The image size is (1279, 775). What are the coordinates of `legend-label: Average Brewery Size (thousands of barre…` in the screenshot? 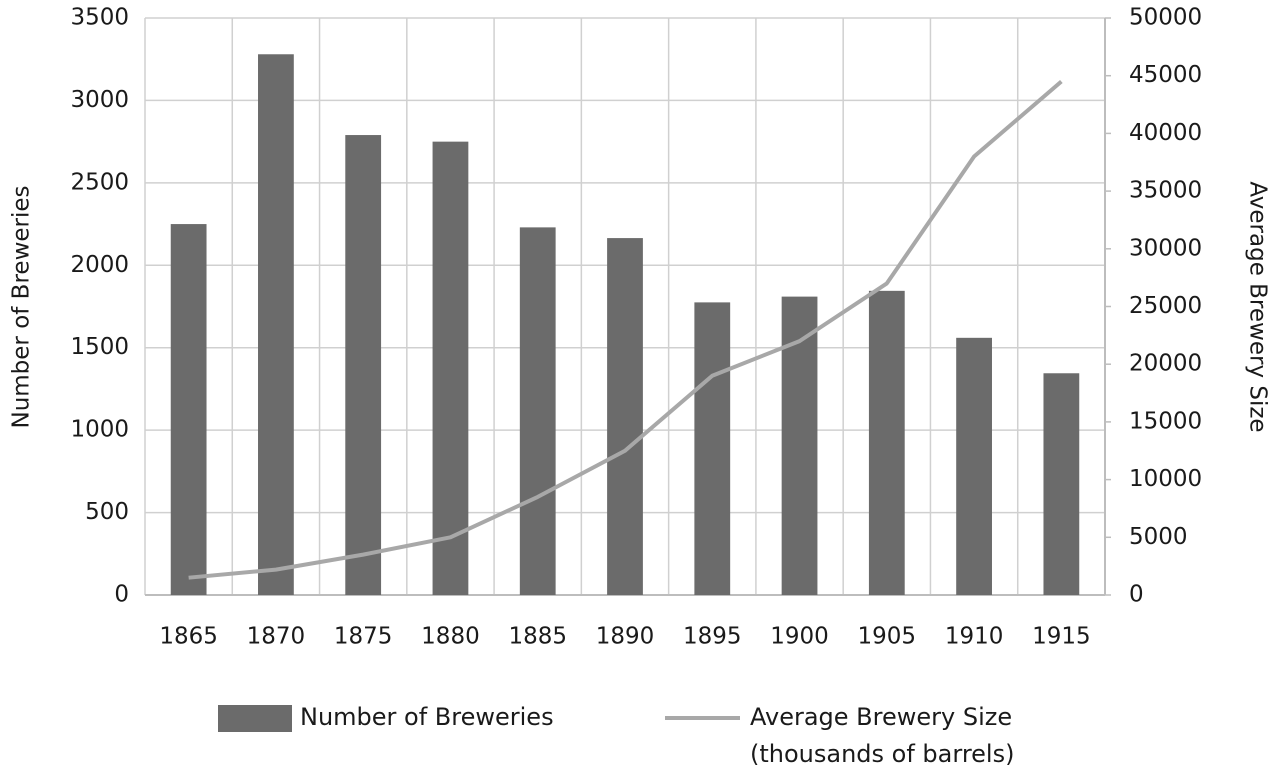 It's located at (882, 735).